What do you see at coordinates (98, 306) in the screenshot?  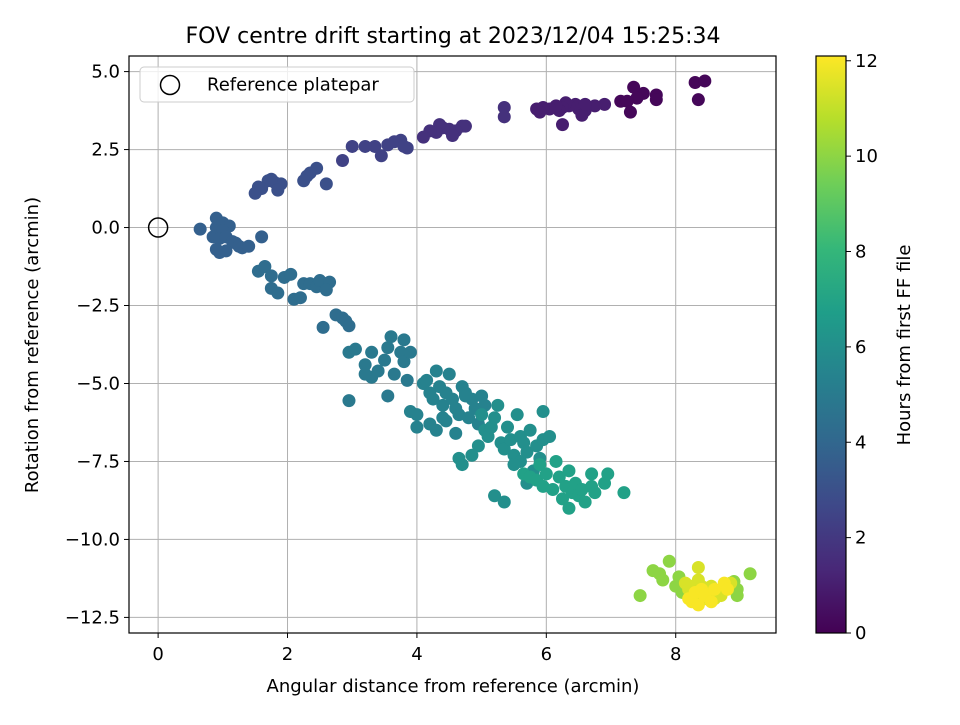 I see `y-tick-label: −2.5` at bounding box center [98, 306].